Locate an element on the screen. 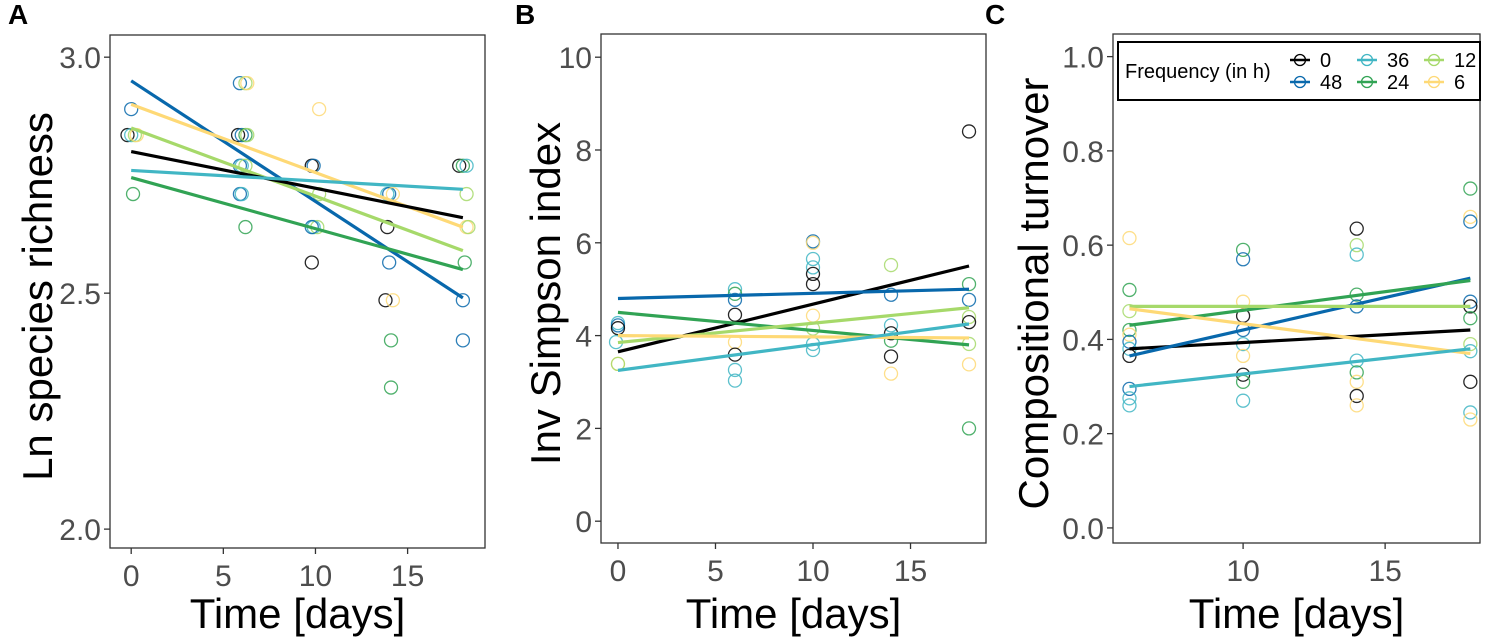 This screenshot has width=1491, height=643. legend-label: 6 is located at coordinates (1459, 83).